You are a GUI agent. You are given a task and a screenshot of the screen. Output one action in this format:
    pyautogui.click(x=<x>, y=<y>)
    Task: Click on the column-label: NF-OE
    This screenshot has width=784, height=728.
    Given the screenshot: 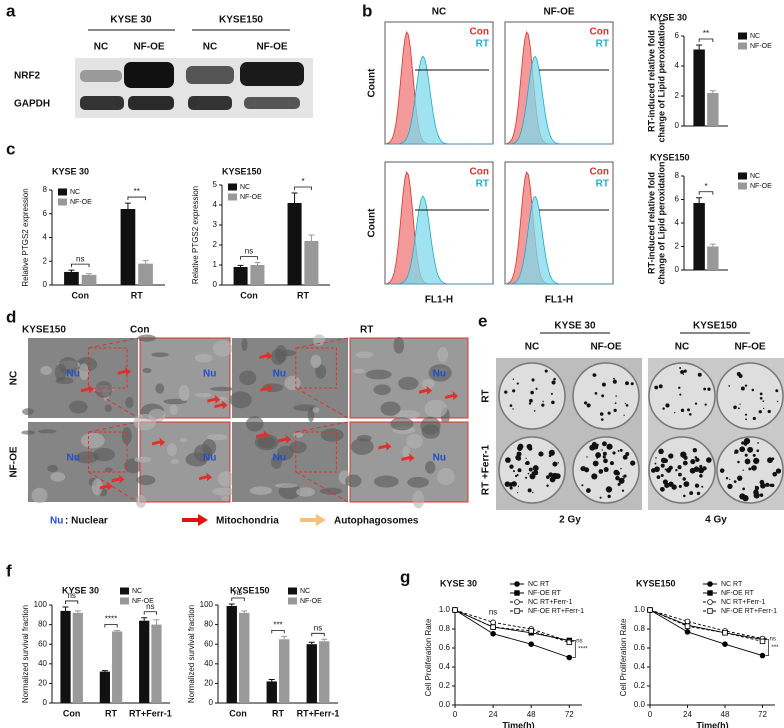 What is the action you would take?
    pyautogui.click(x=749, y=347)
    